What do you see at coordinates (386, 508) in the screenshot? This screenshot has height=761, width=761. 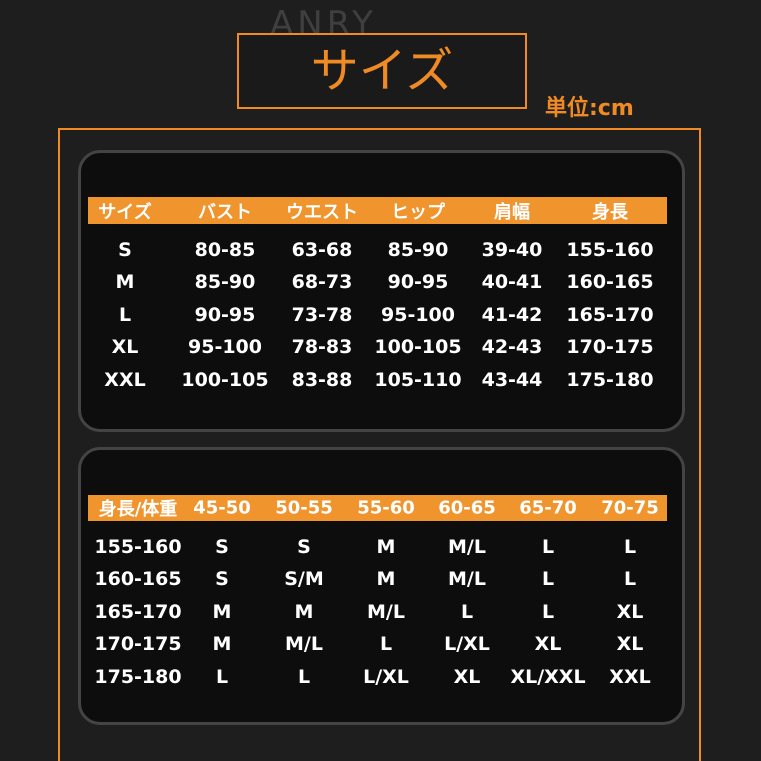 I see `column-header: 55-60` at bounding box center [386, 508].